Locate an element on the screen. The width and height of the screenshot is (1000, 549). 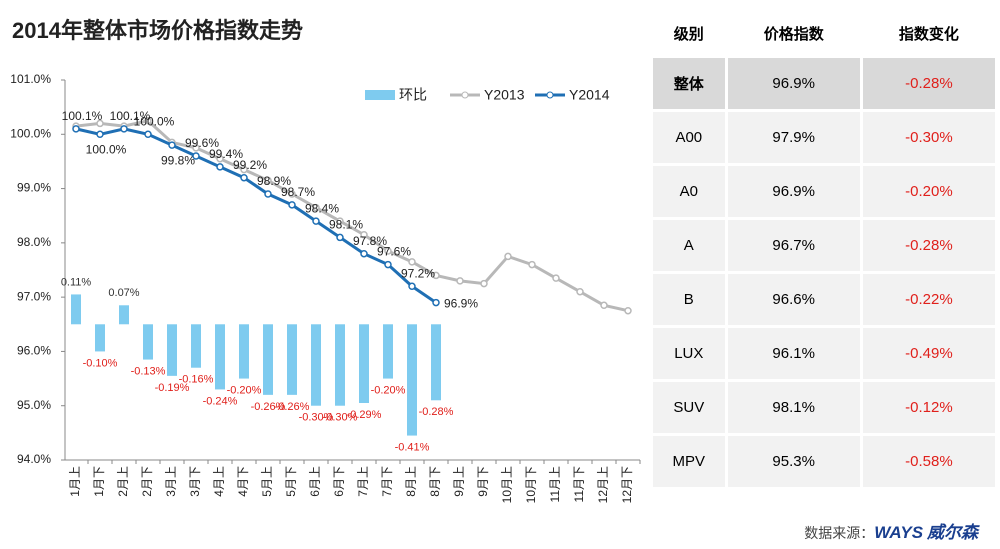
x-tick-label: 7月下 is located at coordinates (387, 481).